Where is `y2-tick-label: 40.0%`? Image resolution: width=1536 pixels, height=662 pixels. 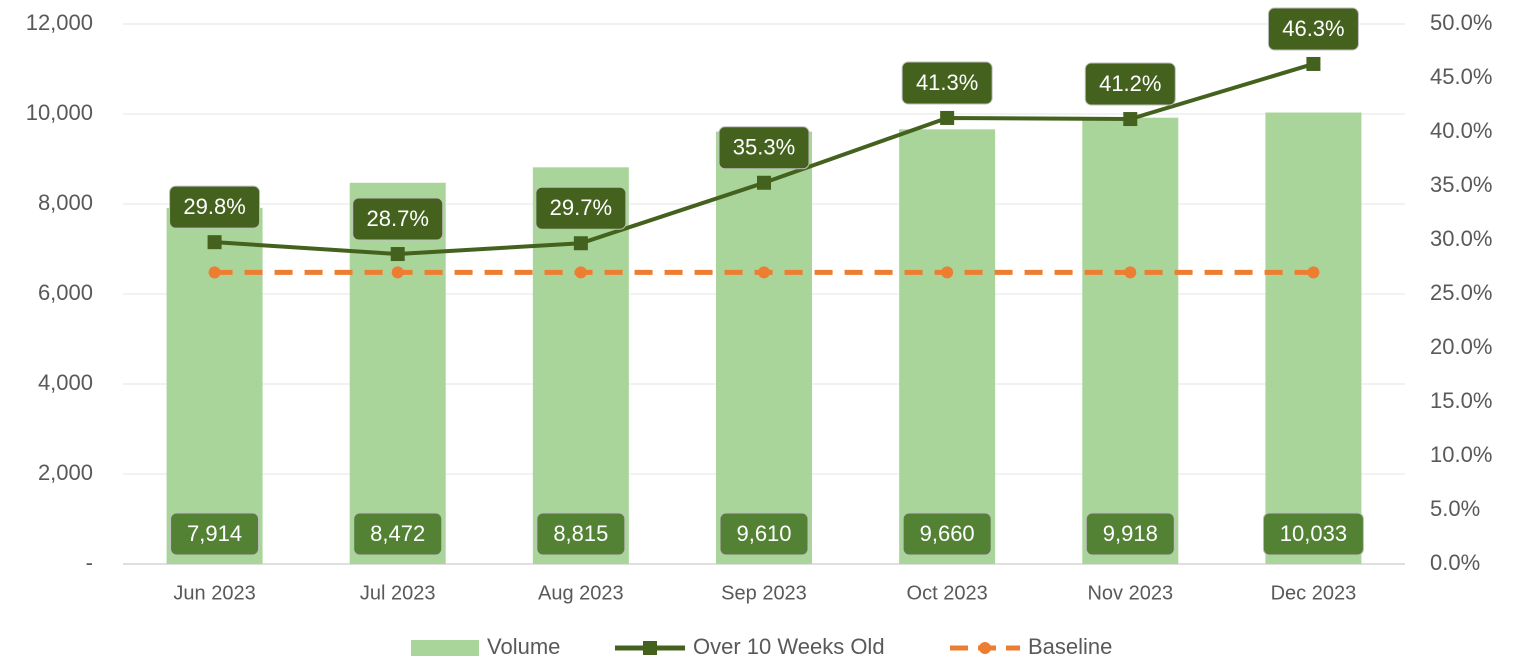 y2-tick-label: 40.0% is located at coordinates (1461, 130).